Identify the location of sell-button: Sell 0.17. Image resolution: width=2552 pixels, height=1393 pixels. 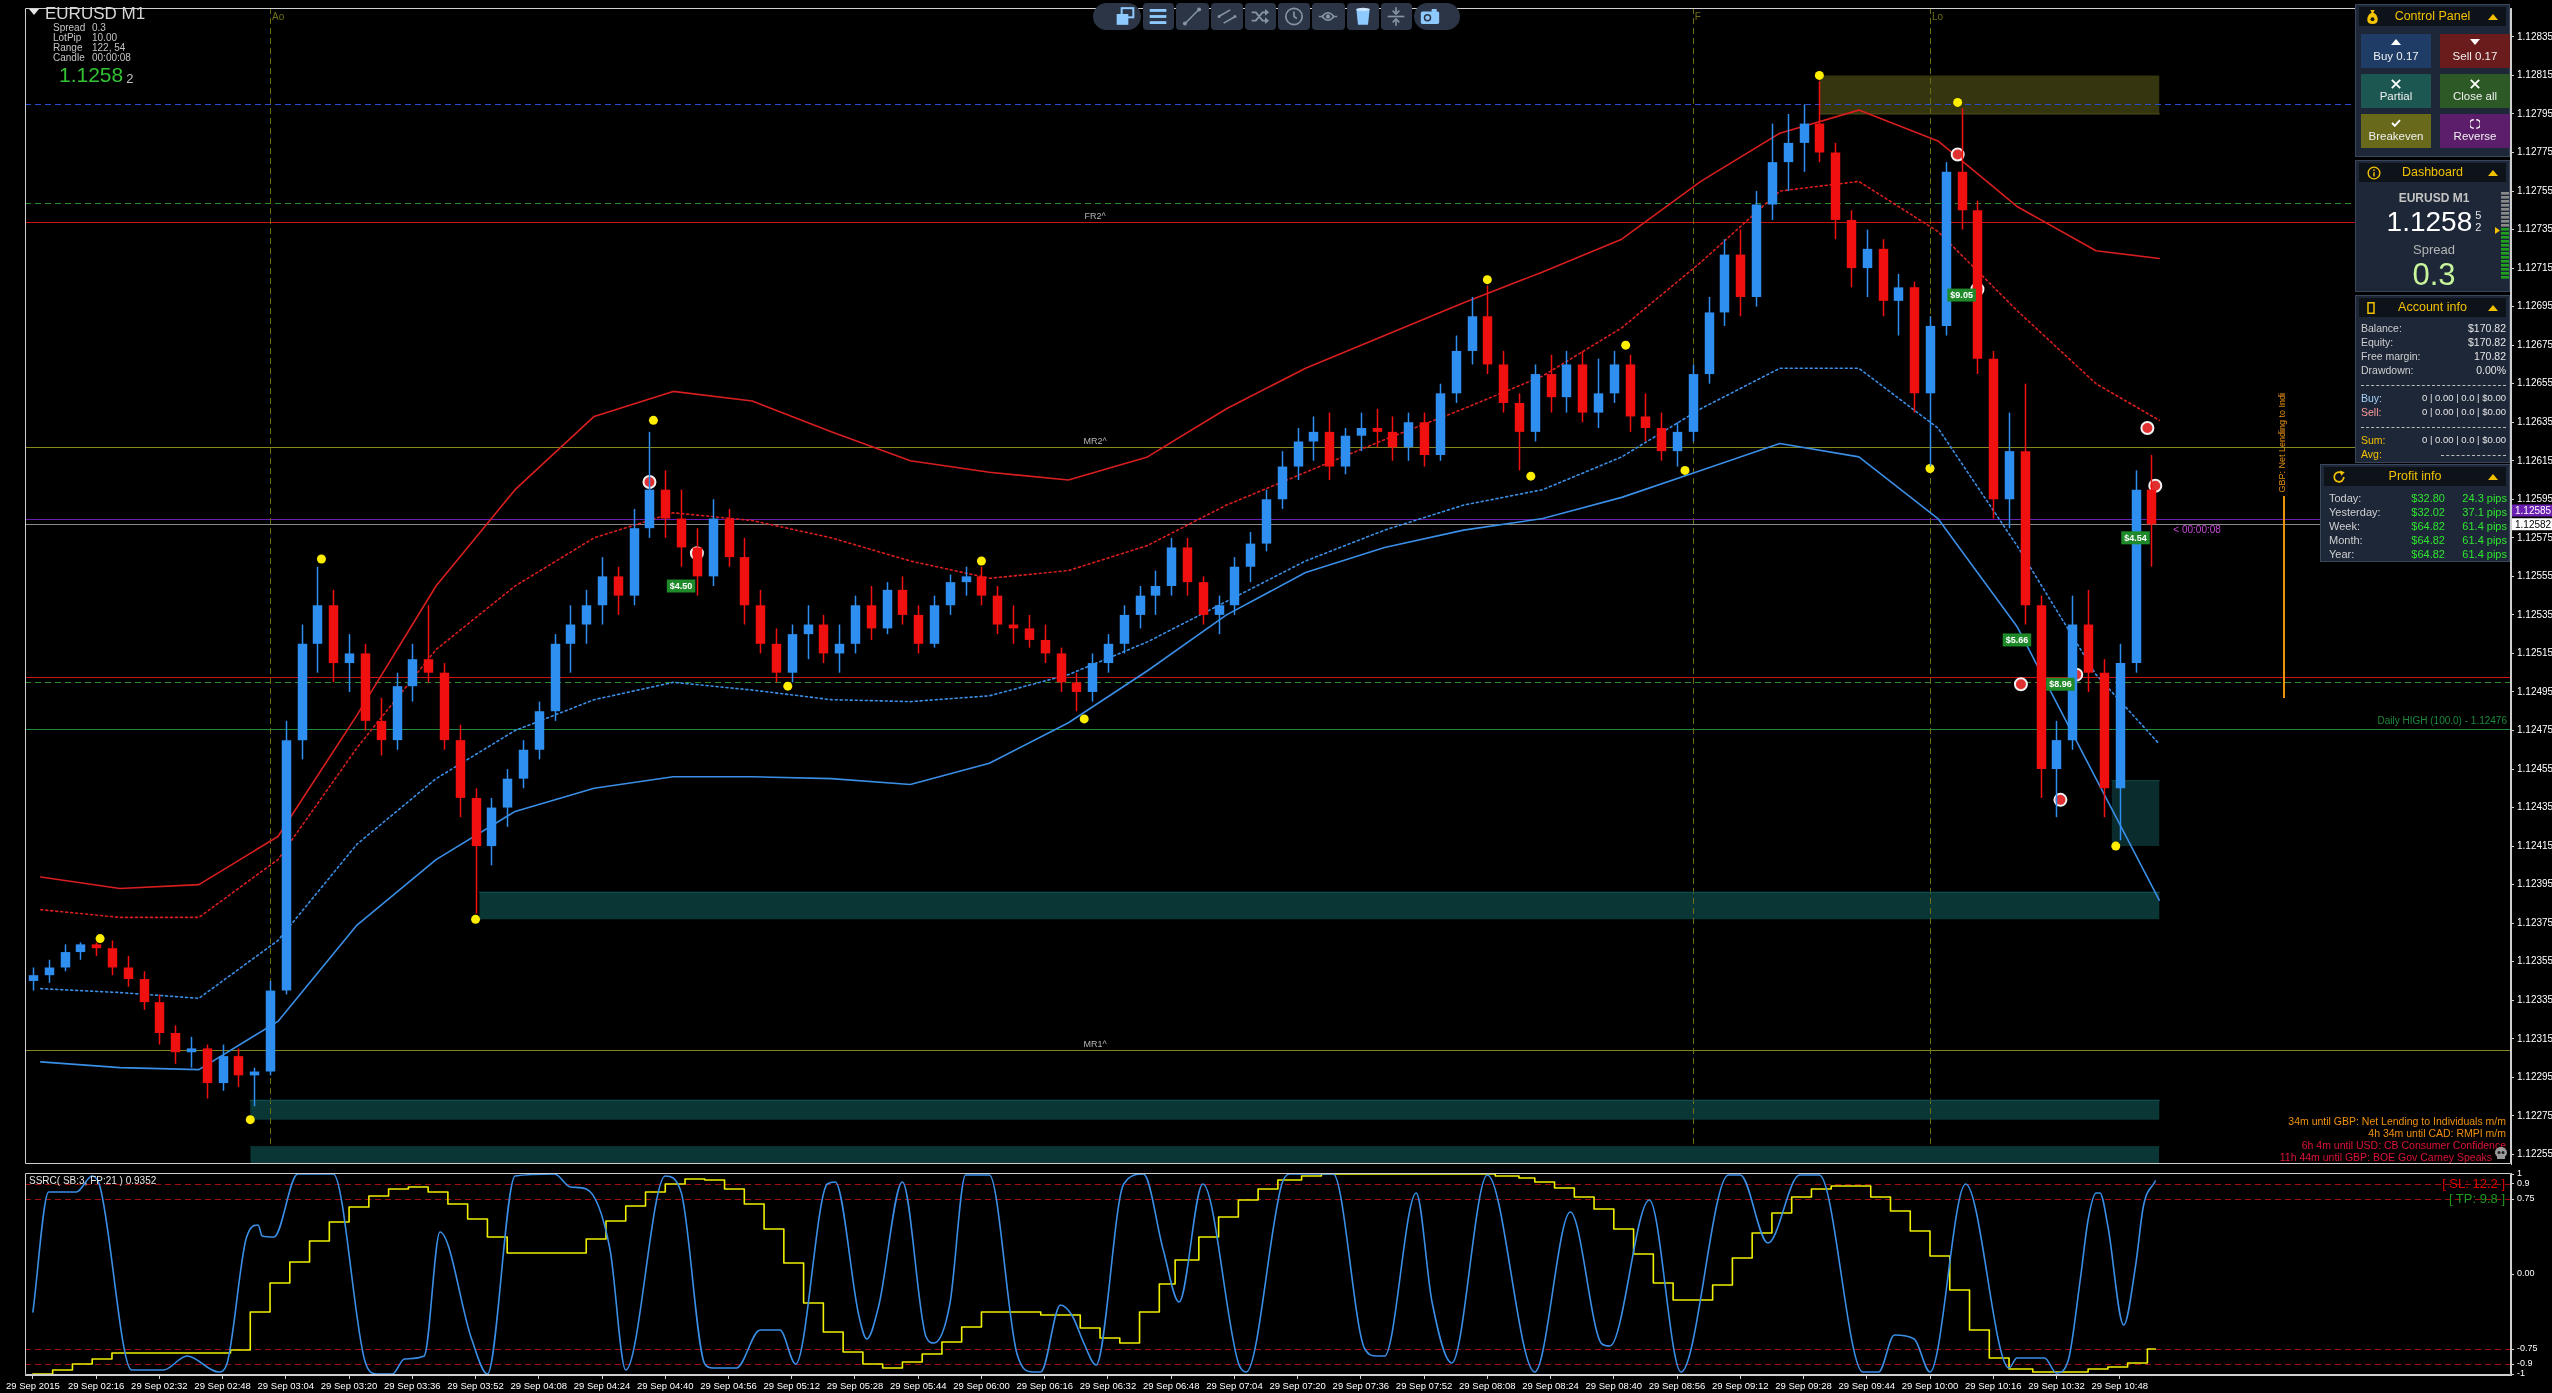
(2475, 51).